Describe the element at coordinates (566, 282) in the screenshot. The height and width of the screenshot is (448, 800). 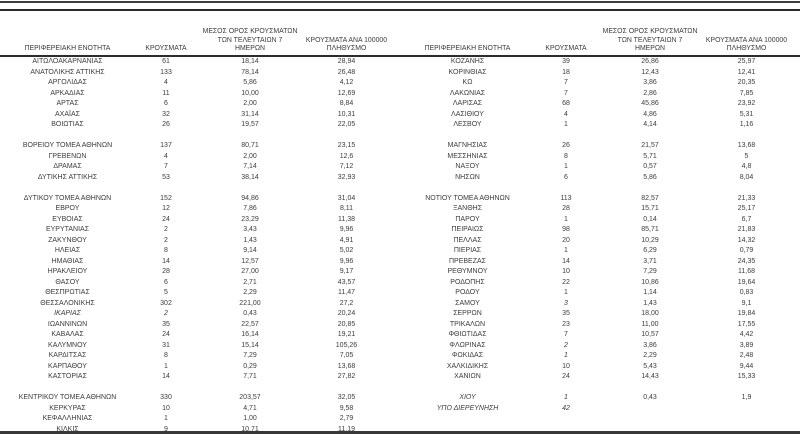
I see `cases-cell: 22` at that location.